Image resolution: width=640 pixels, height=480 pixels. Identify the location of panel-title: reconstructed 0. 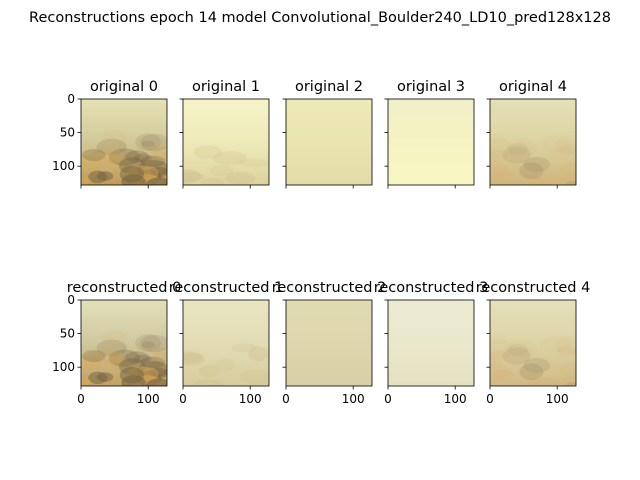
(124, 288).